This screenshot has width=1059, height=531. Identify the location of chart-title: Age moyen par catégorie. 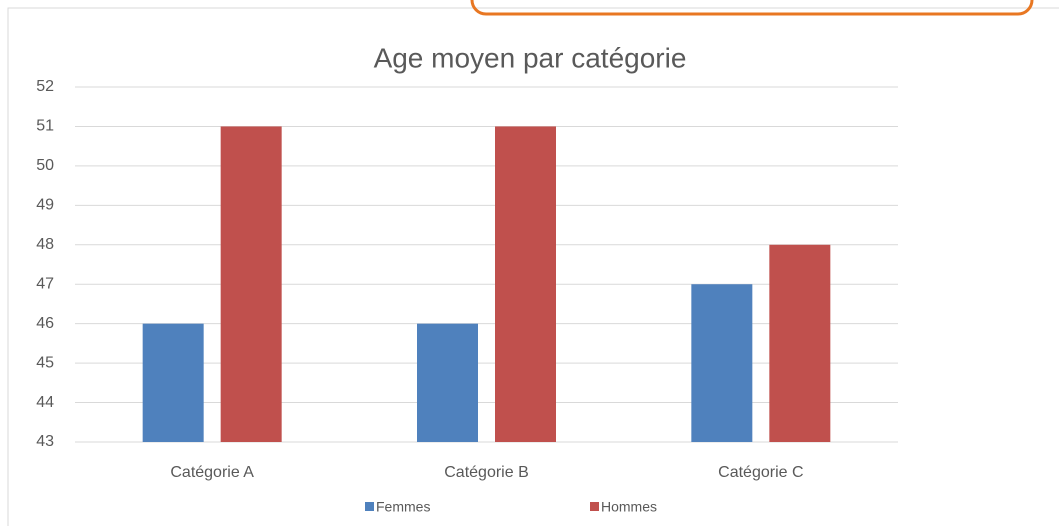
(530, 57).